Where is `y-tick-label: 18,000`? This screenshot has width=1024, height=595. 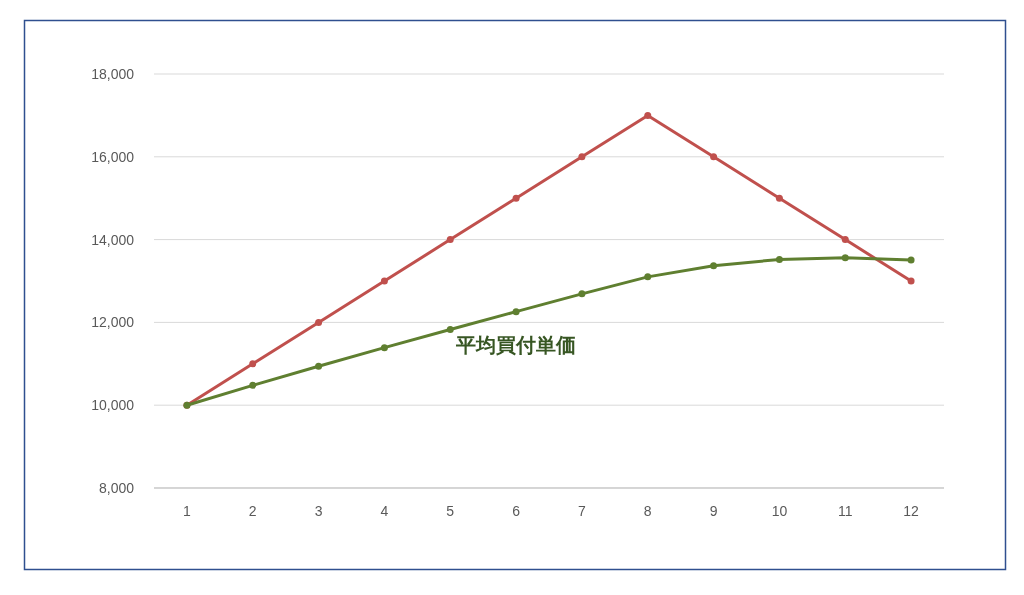
y-tick-label: 18,000 is located at coordinates (113, 74).